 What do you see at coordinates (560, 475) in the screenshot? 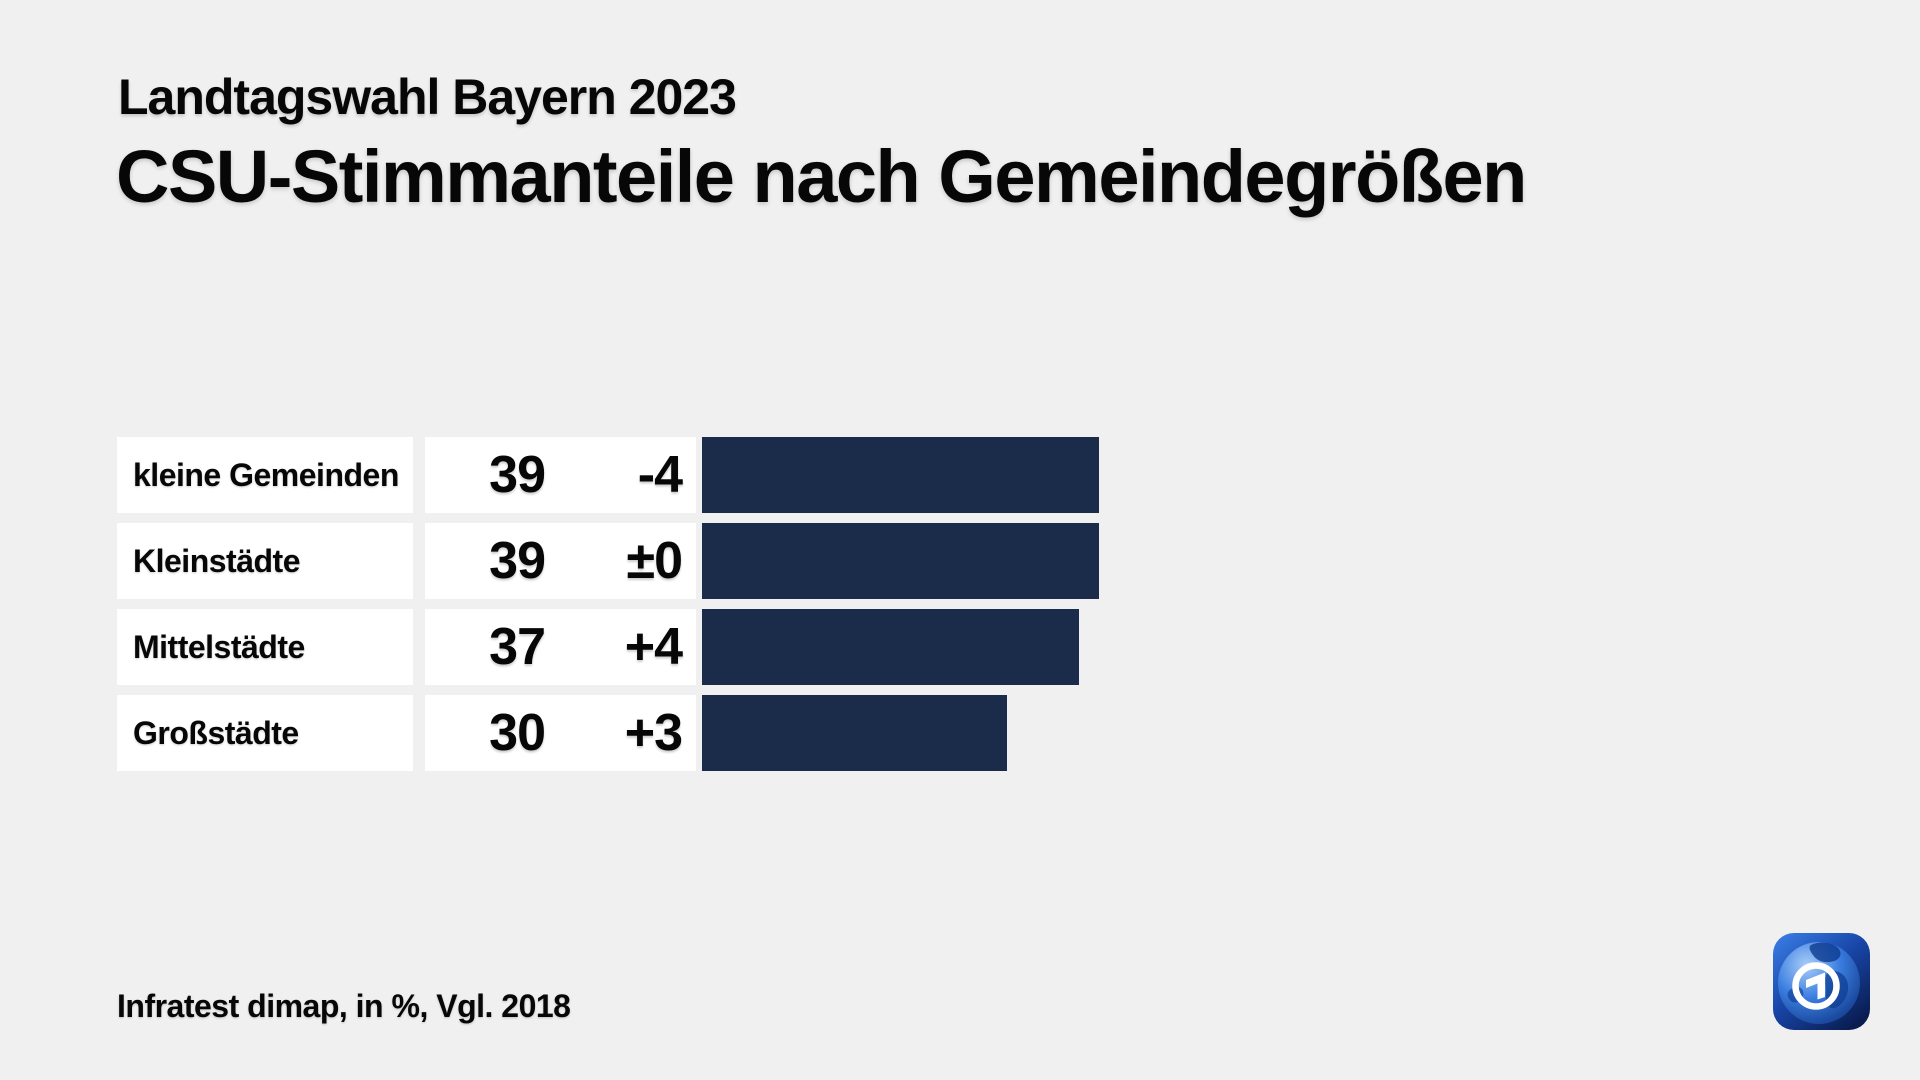
I see `value-cell: 39 -4` at bounding box center [560, 475].